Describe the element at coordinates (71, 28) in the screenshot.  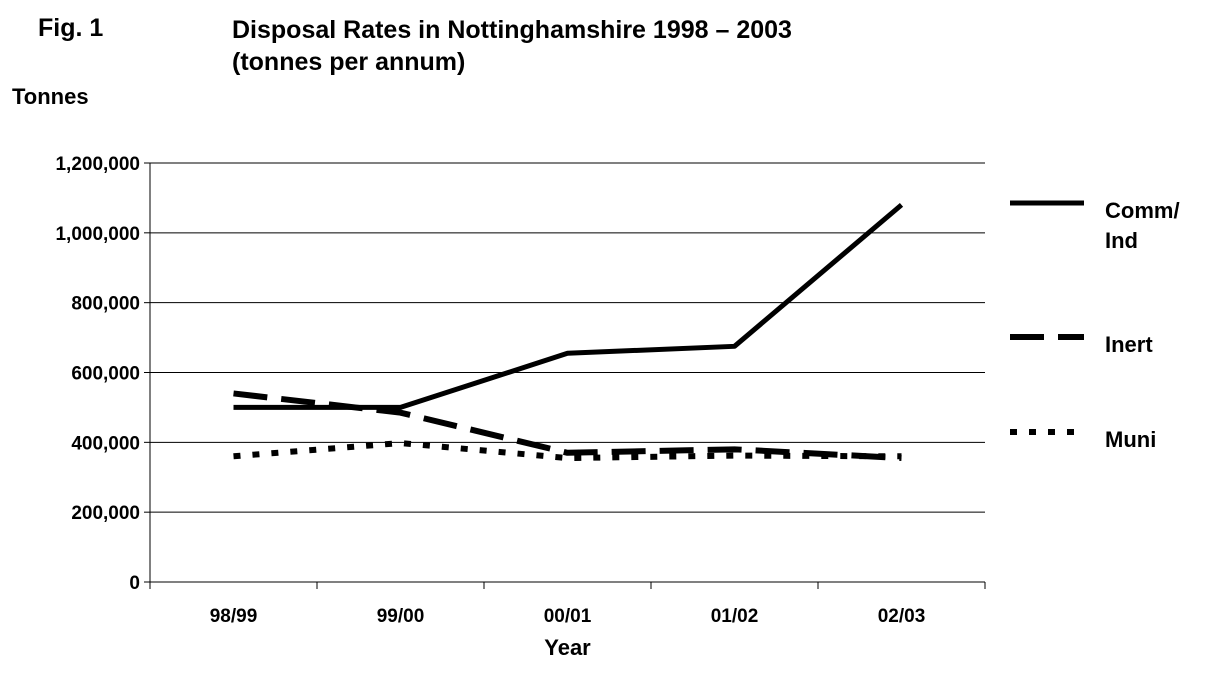
I see `figure-label: Fig. 1` at that location.